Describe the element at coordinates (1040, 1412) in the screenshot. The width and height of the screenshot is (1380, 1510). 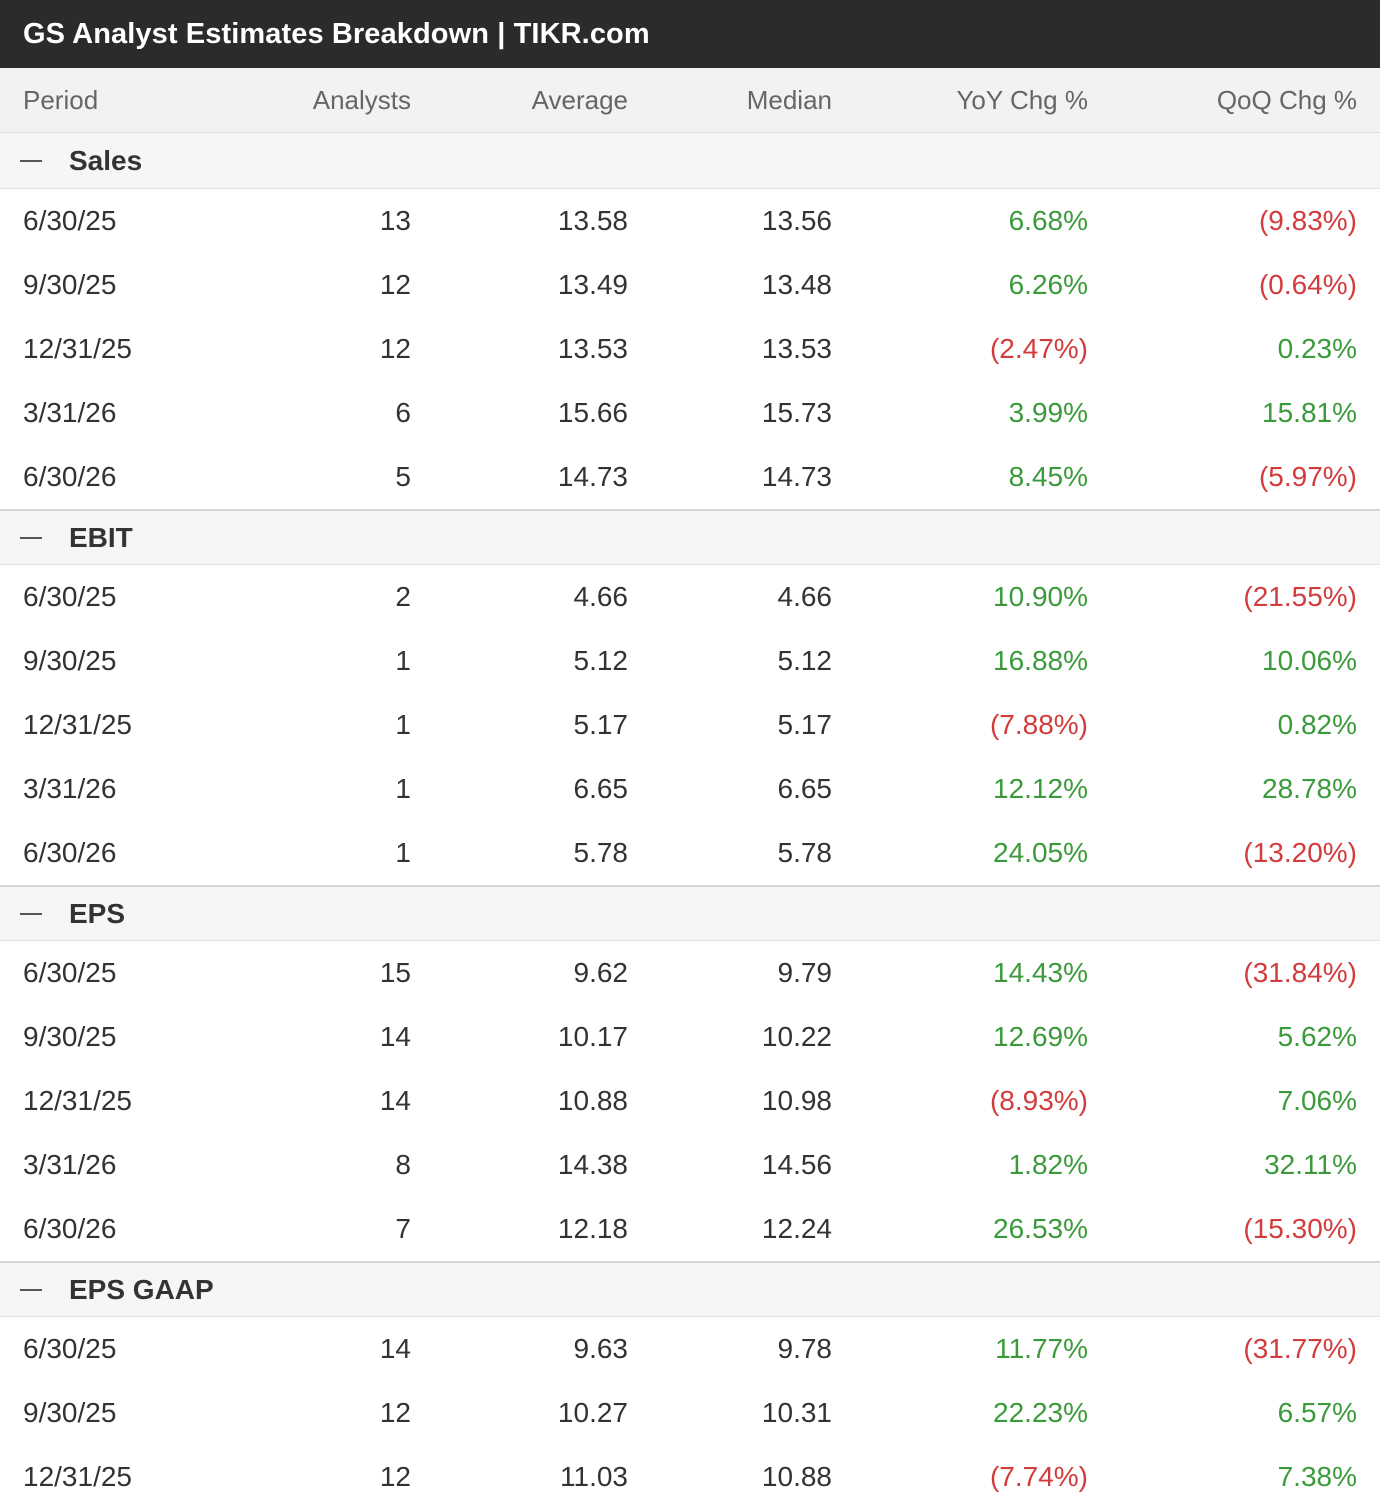
I see `cell-yoy: 22.23%` at that location.